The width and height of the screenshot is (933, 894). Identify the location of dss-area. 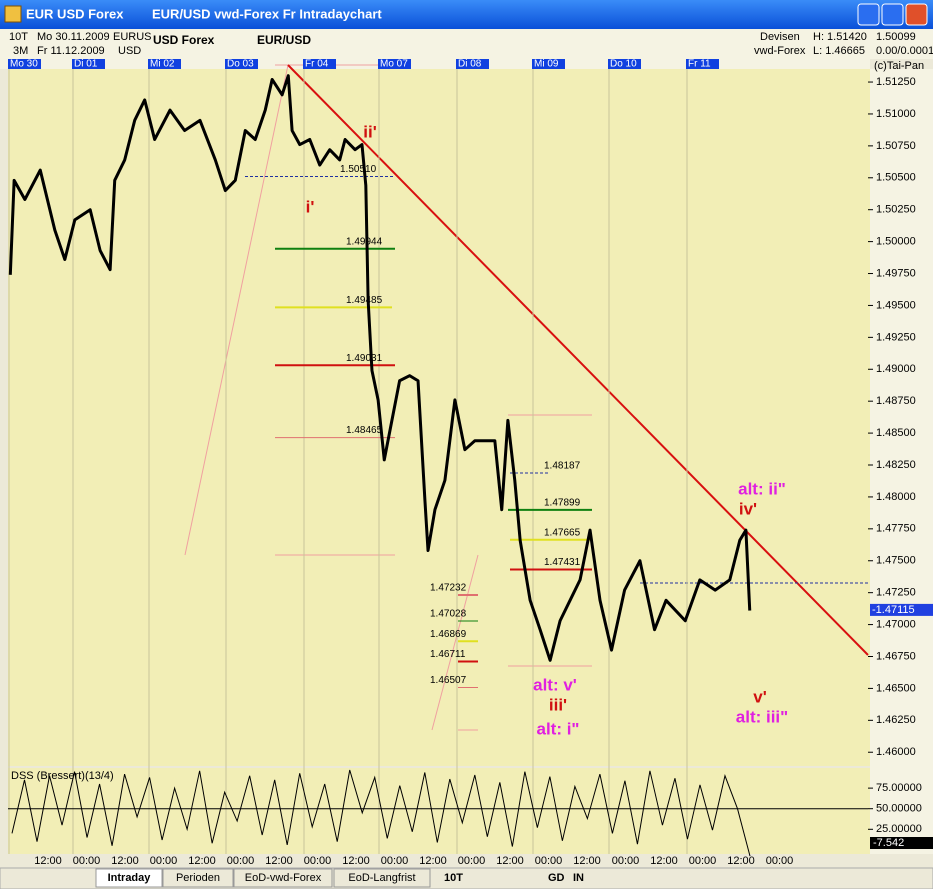
(439, 811).